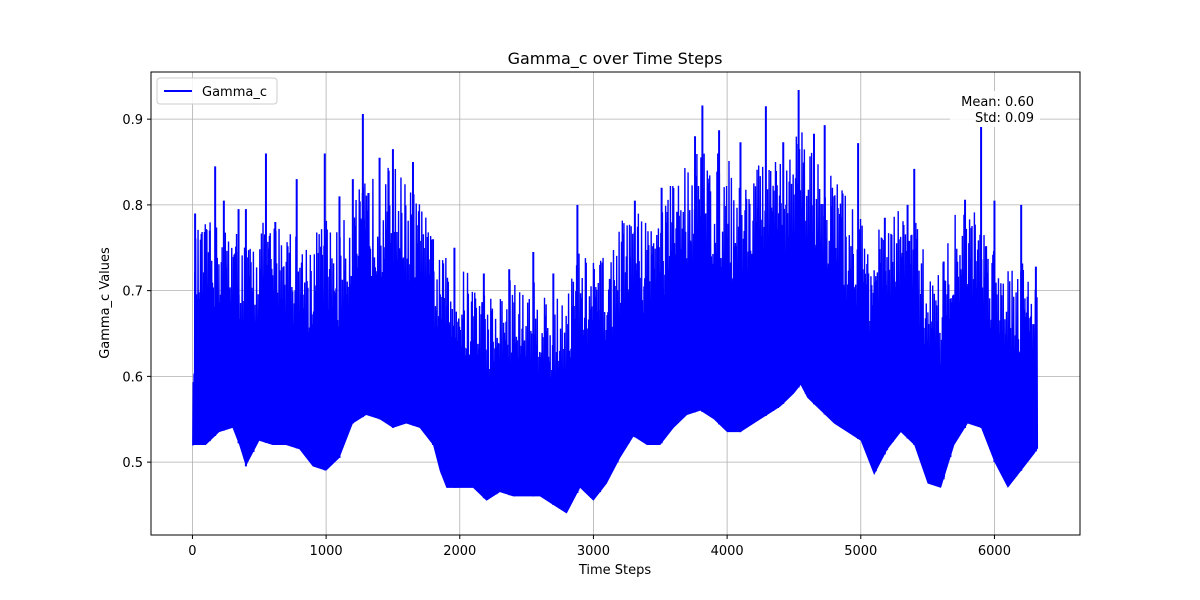 The image size is (1200, 600). Describe the element at coordinates (459, 551) in the screenshot. I see `x-tick-label: 2000` at that location.